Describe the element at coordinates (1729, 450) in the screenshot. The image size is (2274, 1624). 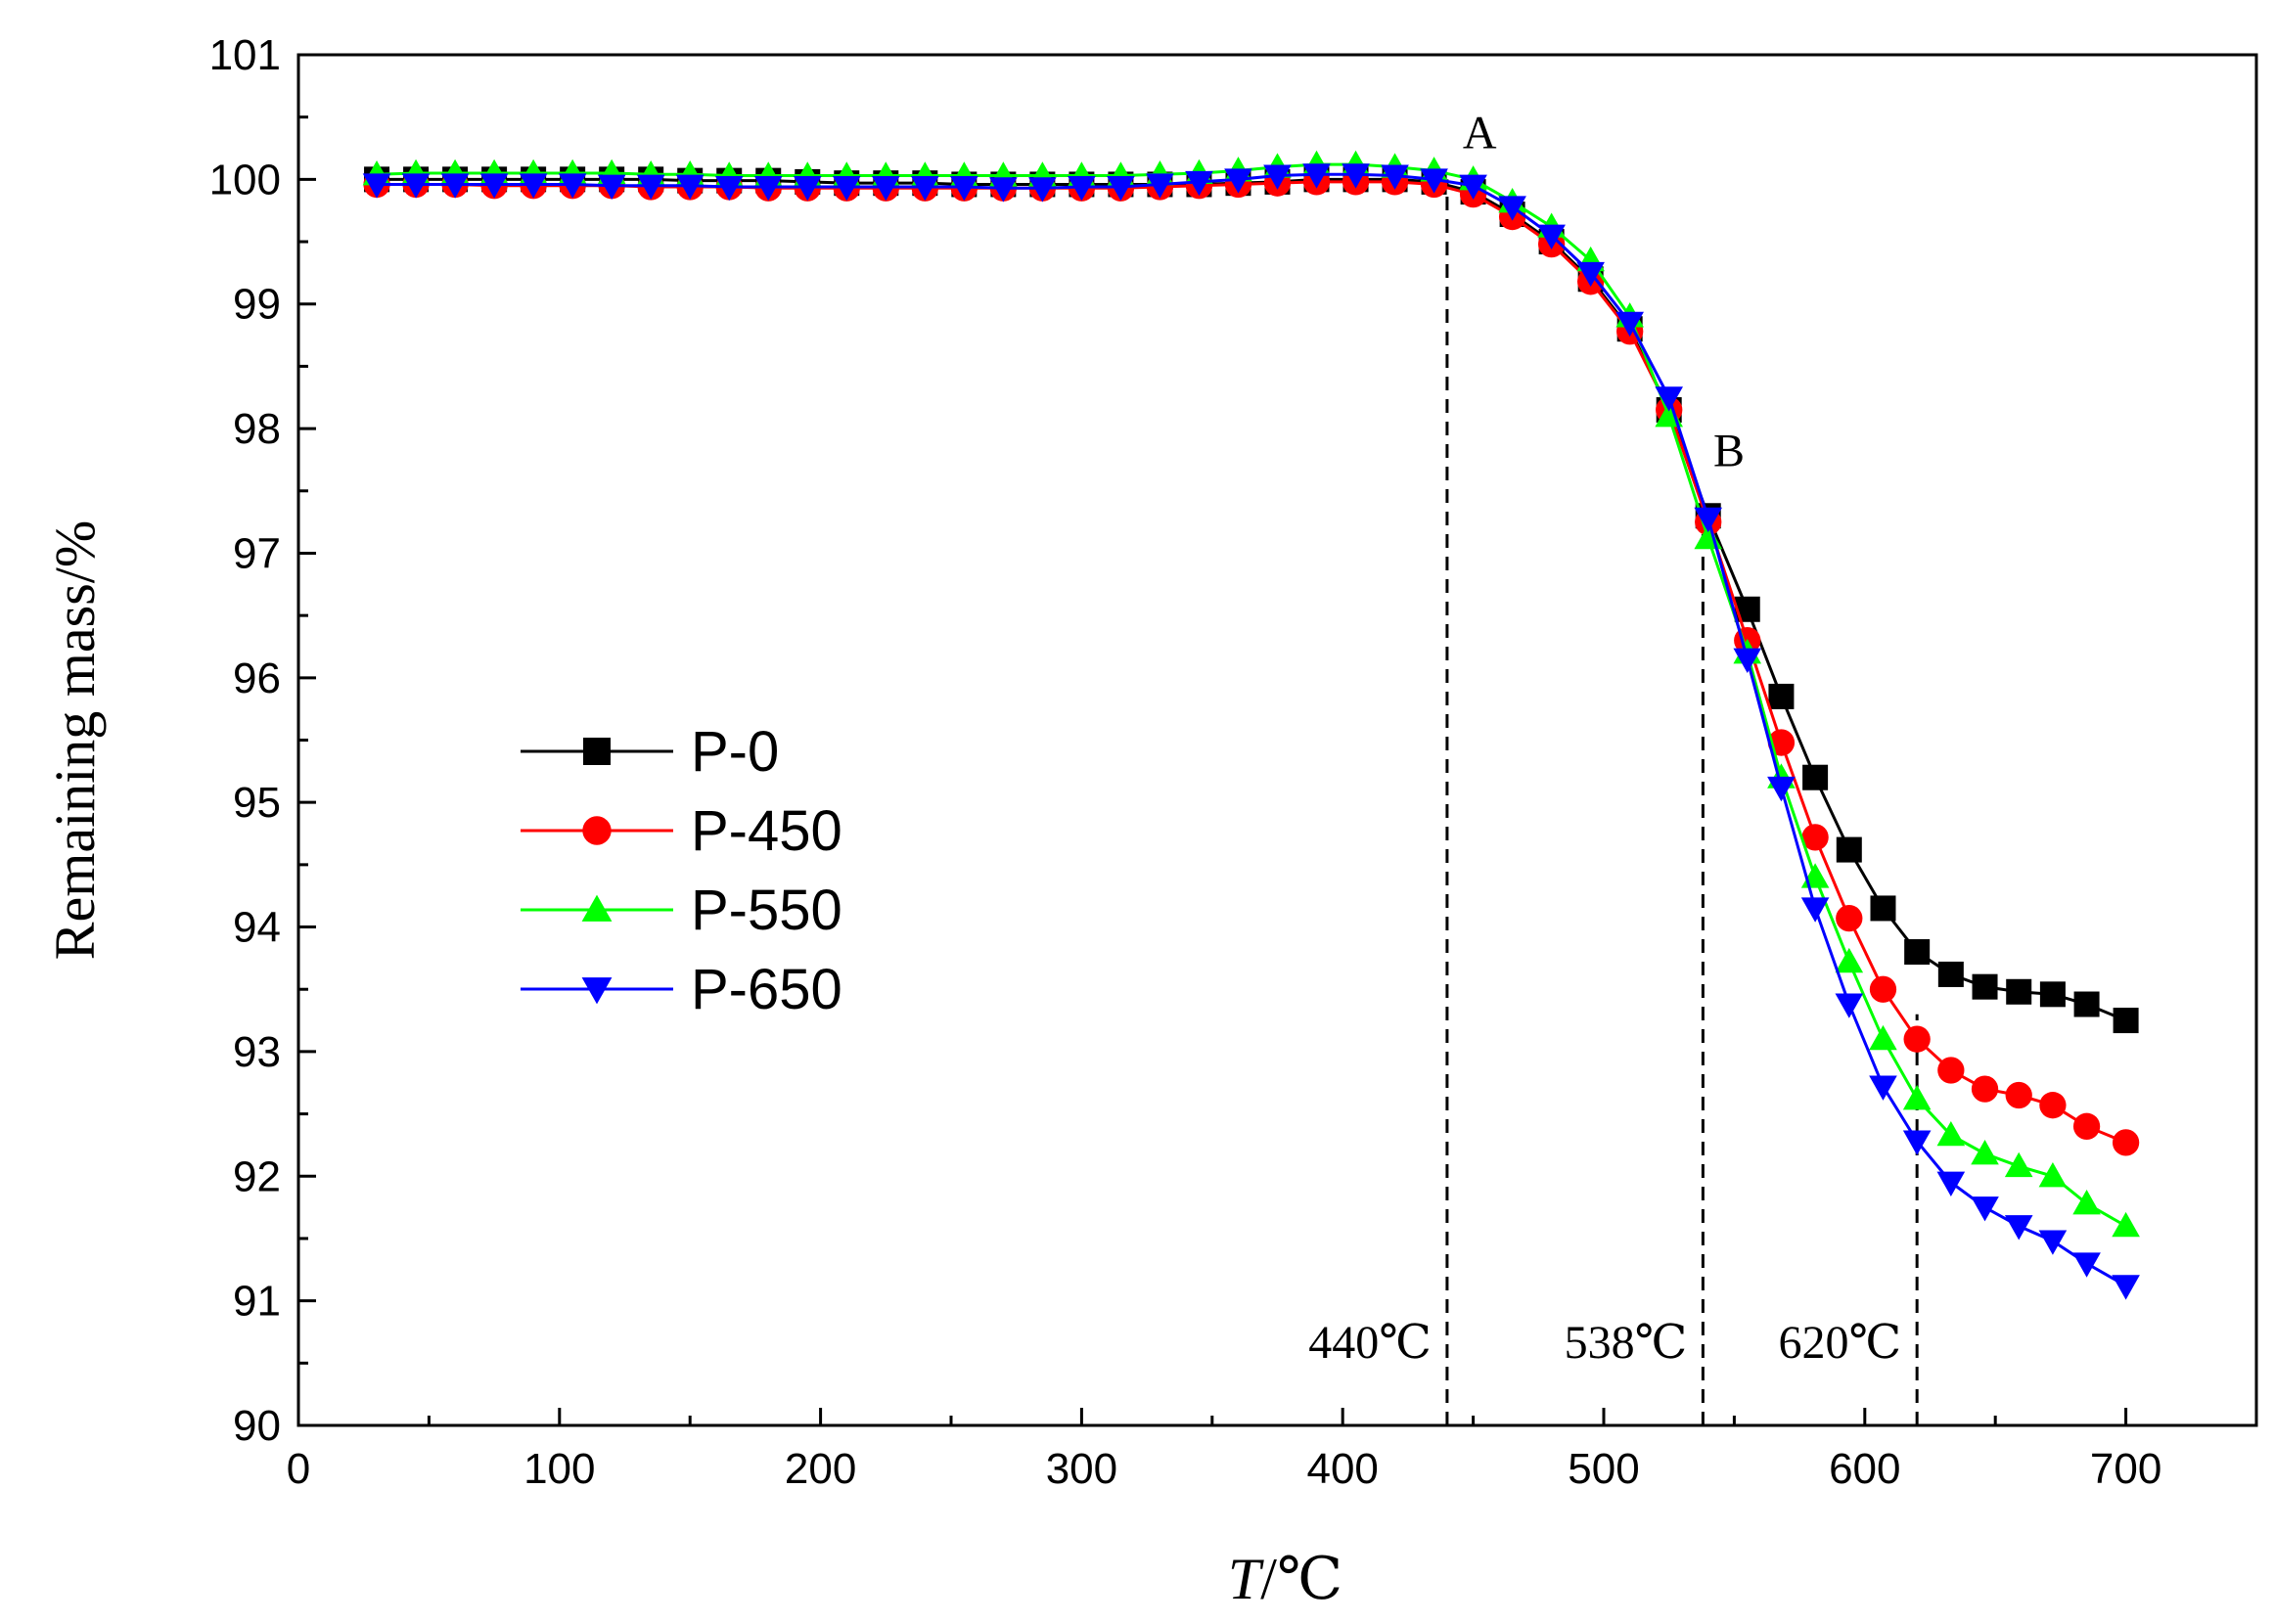
I see `point-annotation: B` at that location.